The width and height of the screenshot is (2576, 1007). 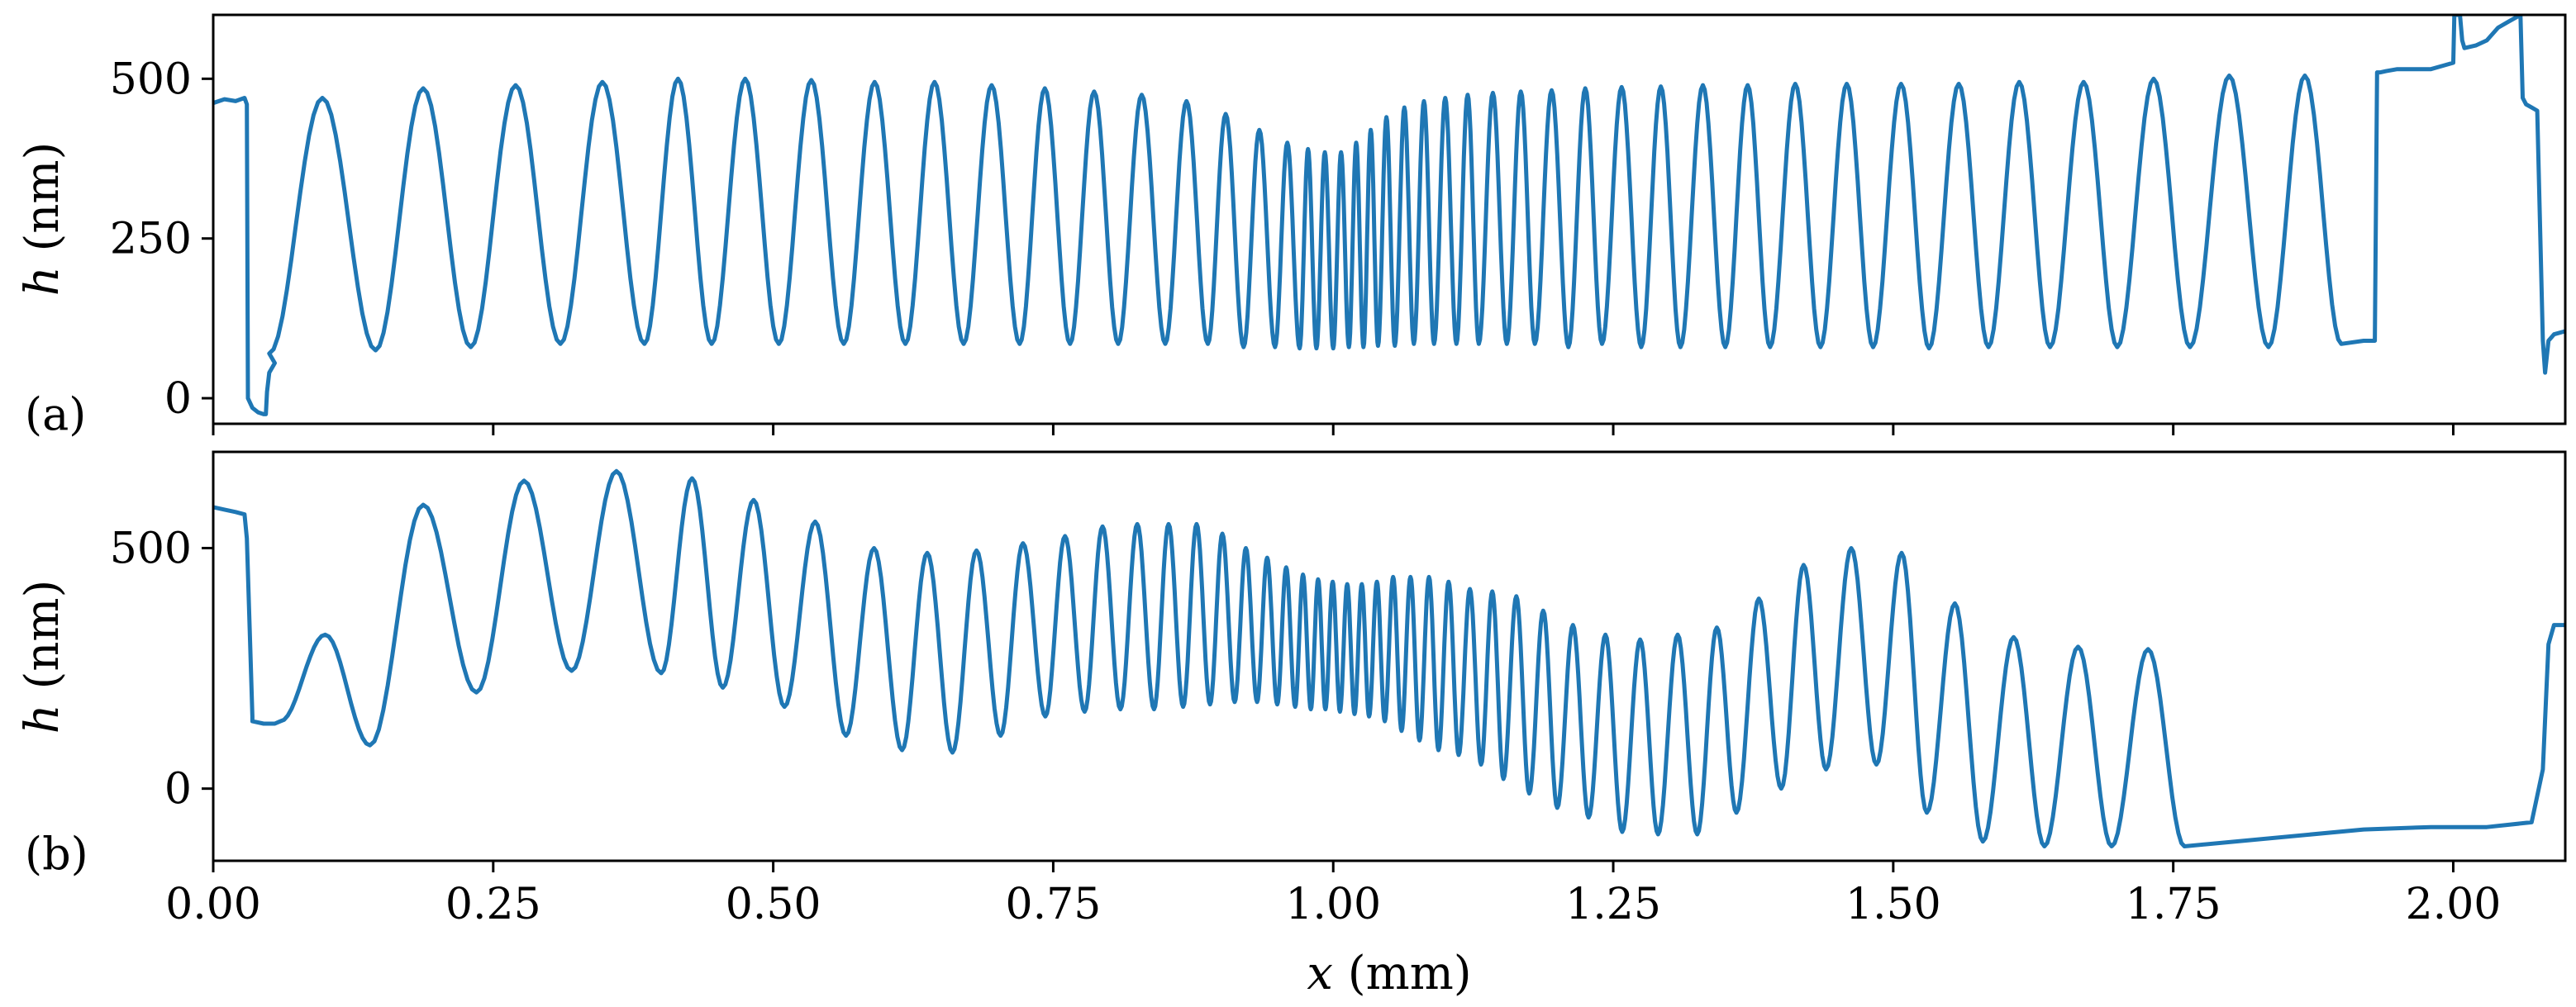 I want to click on panel-b-x-ticks: 0.00 0.25 0.50 0.75 1.00 1.25 1.50 1.75 2.00, so click(x=1333, y=895).